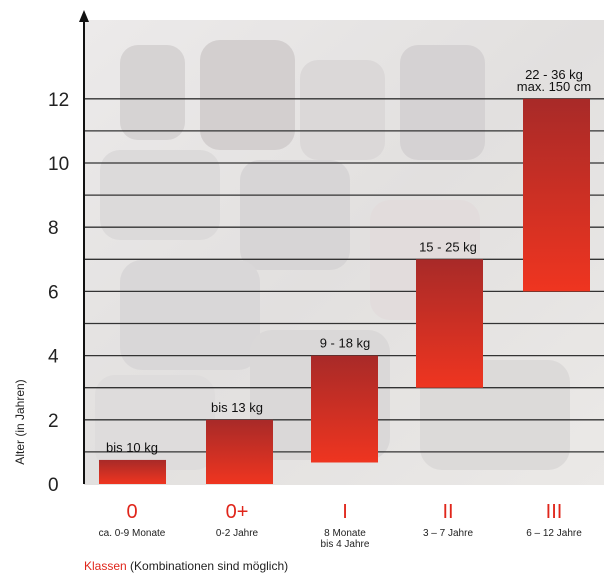  What do you see at coordinates (447, 512) in the screenshot?
I see `class-label: II` at bounding box center [447, 512].